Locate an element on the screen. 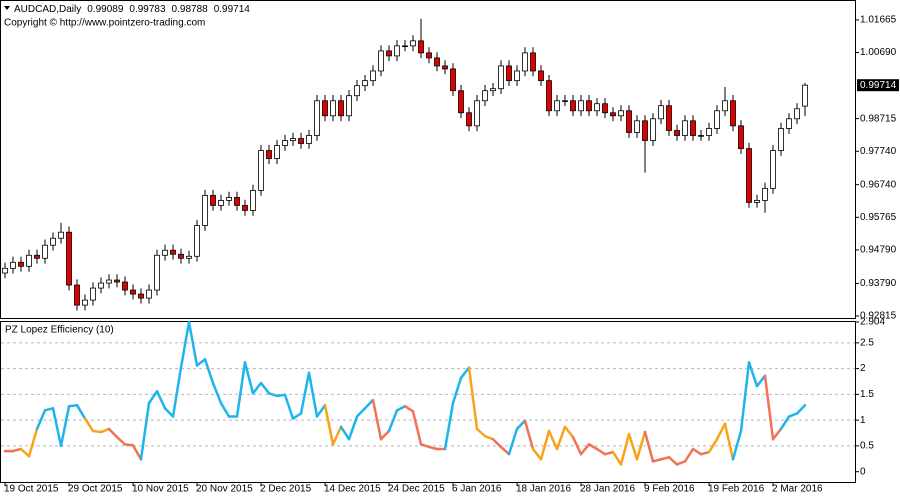 Image resolution: width=900 pixels, height=500 pixels. x-tick-label: 24 Dec 2015 is located at coordinates (416, 489).